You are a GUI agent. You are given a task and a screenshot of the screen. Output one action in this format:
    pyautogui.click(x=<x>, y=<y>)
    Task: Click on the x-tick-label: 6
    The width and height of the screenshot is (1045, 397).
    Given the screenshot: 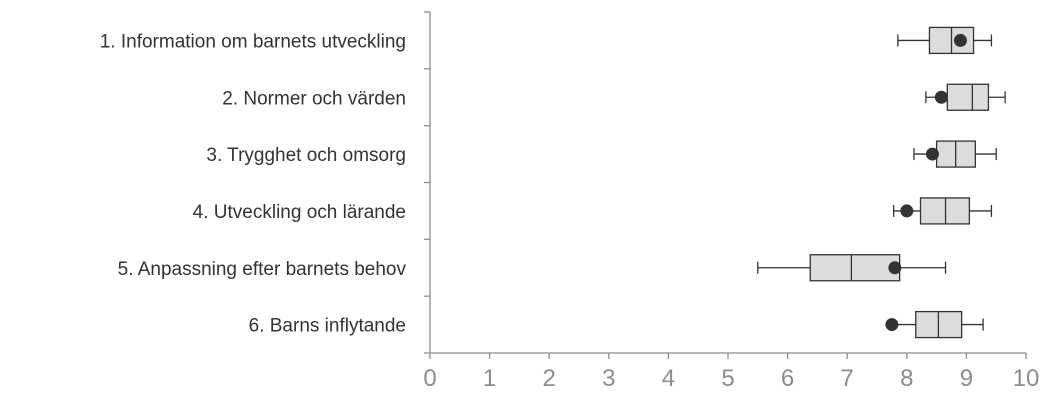 What is the action you would take?
    pyautogui.click(x=787, y=378)
    